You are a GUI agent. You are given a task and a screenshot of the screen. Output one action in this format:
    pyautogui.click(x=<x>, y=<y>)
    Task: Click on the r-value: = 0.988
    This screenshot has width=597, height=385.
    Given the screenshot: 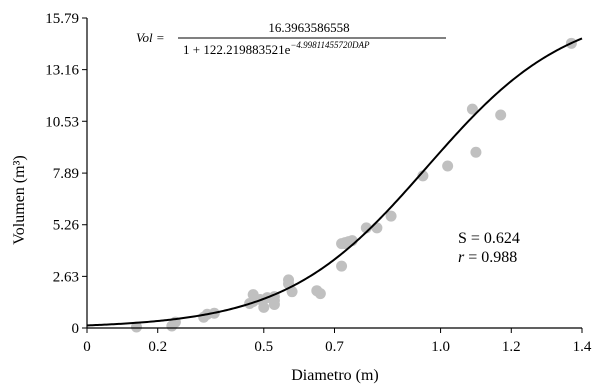 What is the action you would take?
    pyautogui.click(x=490, y=257)
    